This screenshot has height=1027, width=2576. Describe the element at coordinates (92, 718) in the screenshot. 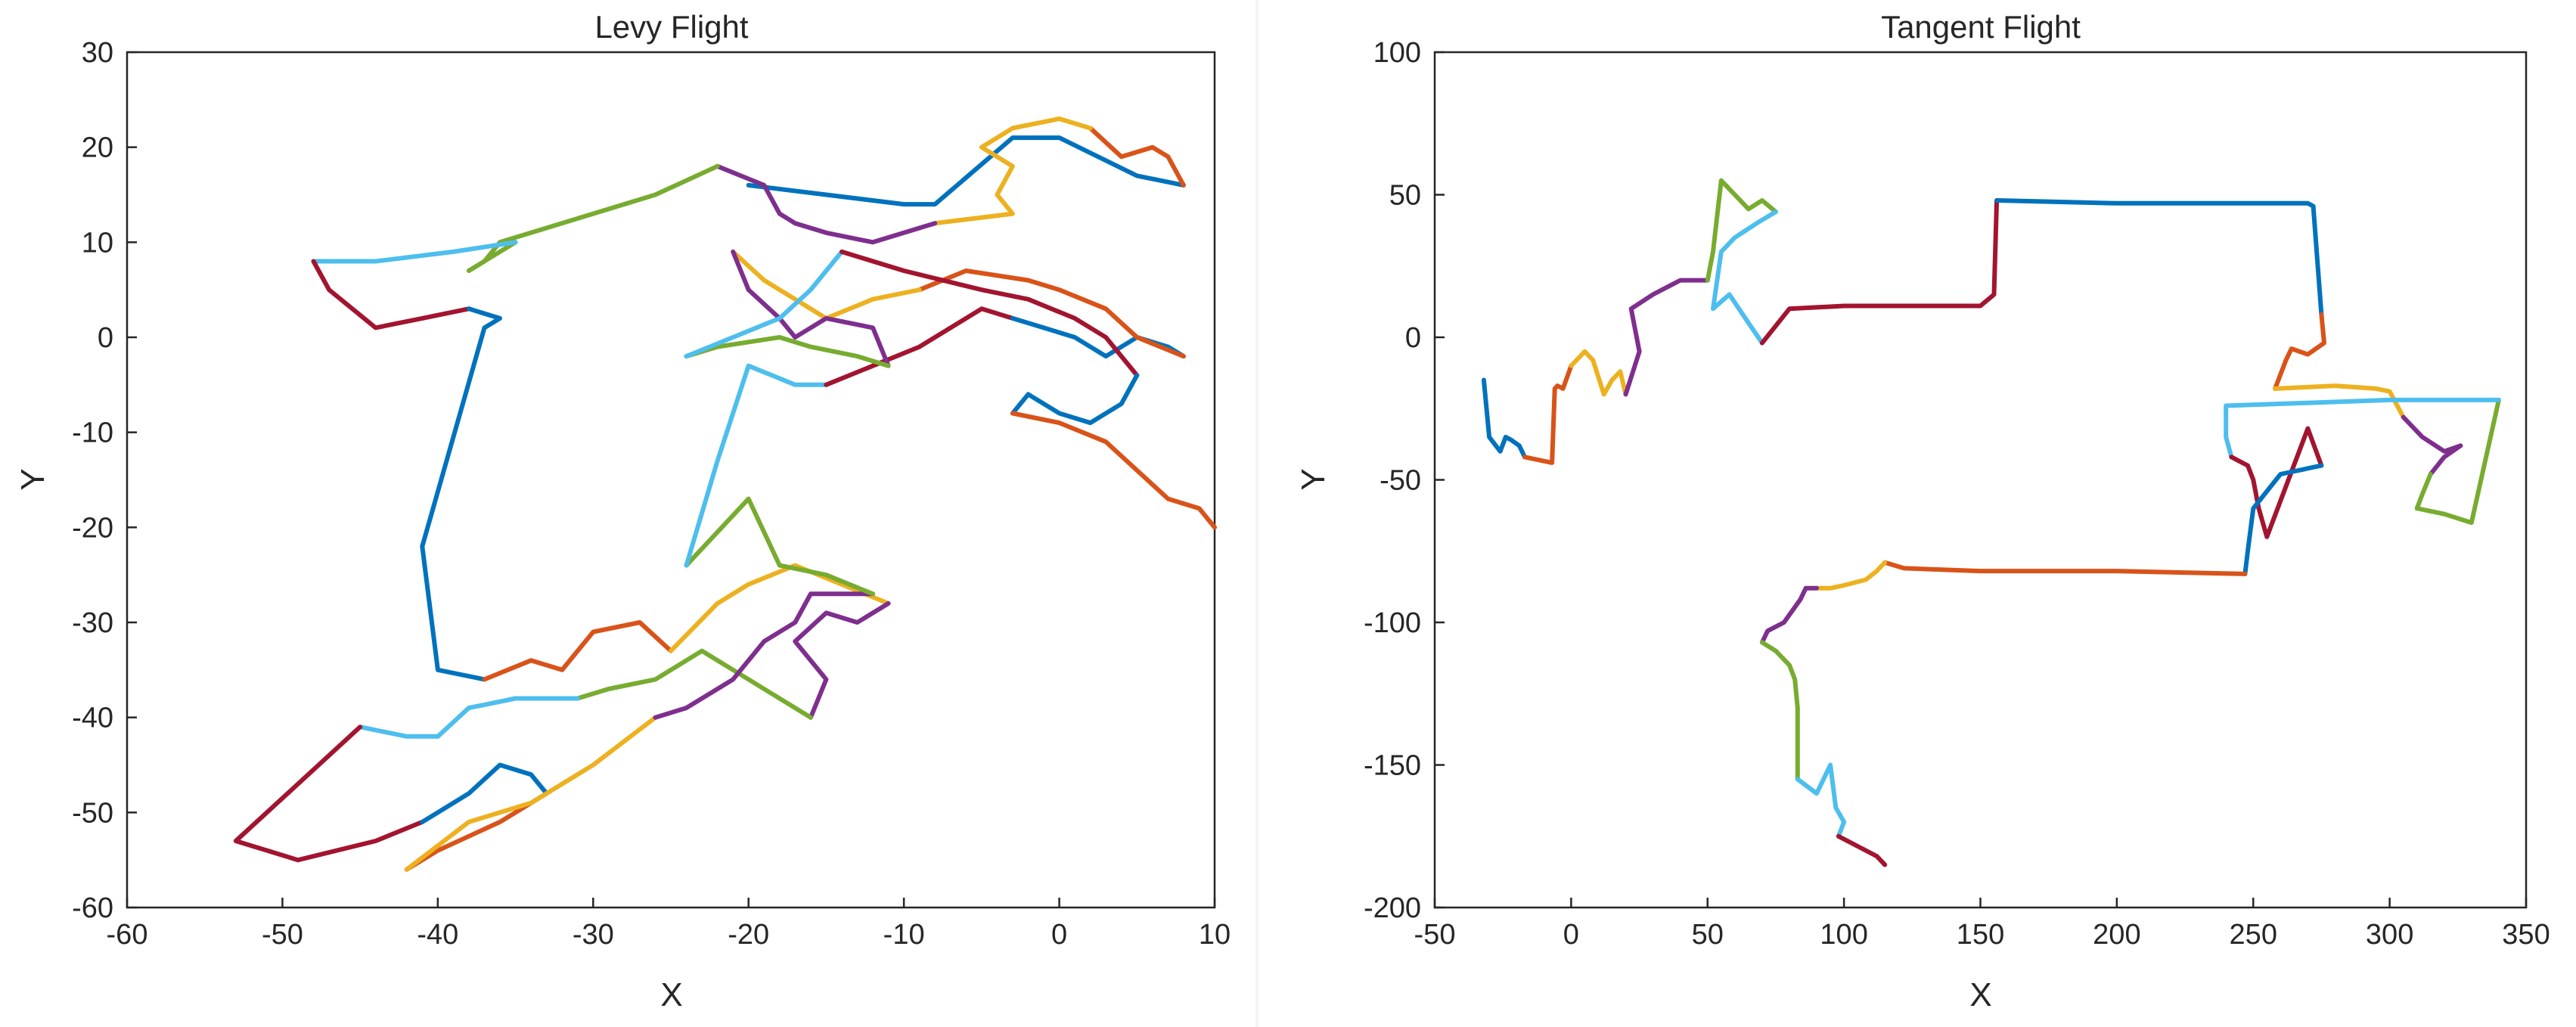

I see `y-tick-label: -40` at that location.